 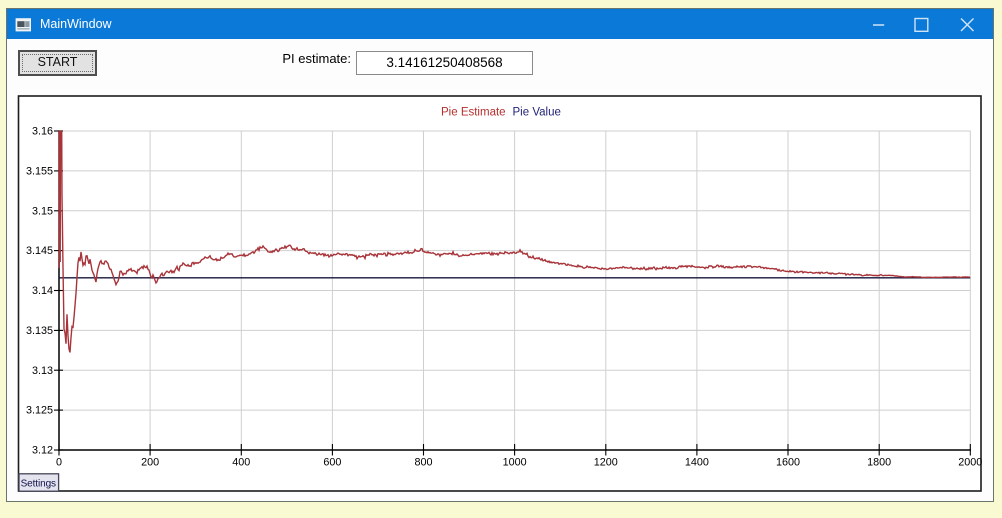 I want to click on svg-text: 1600, so click(x=788, y=463).